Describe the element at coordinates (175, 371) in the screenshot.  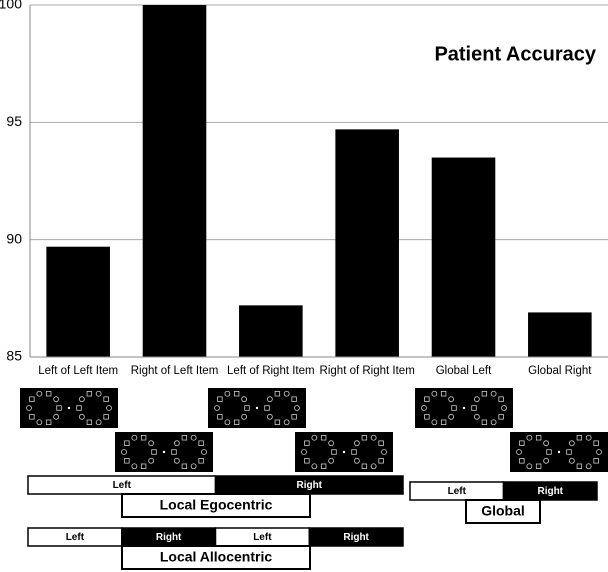
I see `x-tick-label: Right of Left Item` at that location.